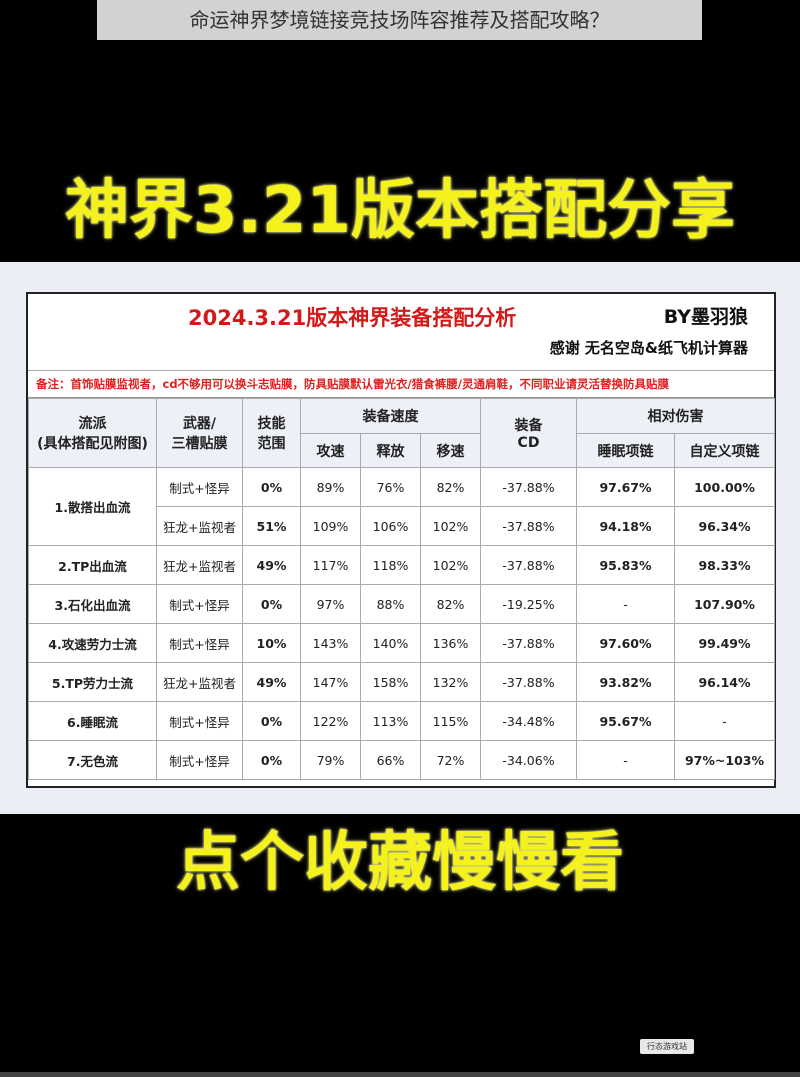  Describe the element at coordinates (625, 565) in the screenshot. I see `cell-sleep: 95.83%` at that location.